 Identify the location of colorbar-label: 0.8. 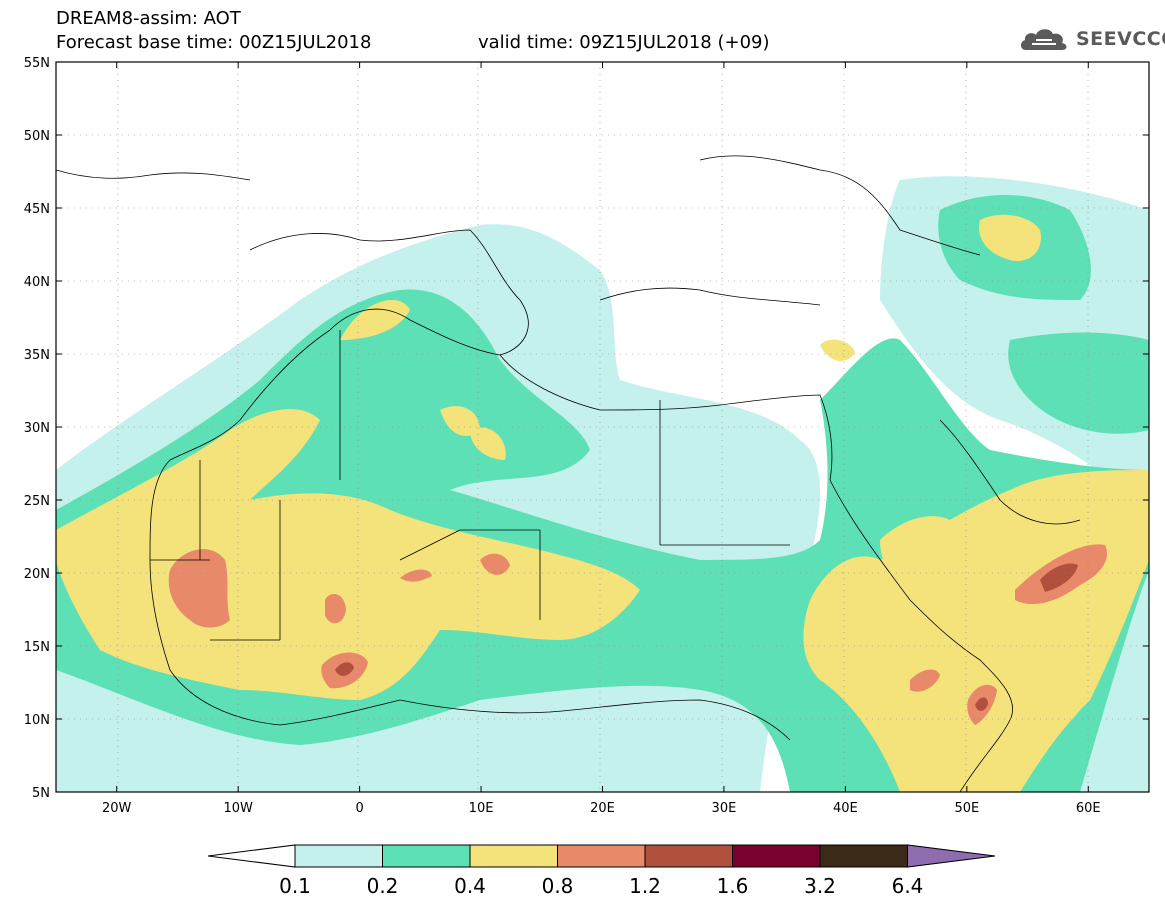
(558, 886).